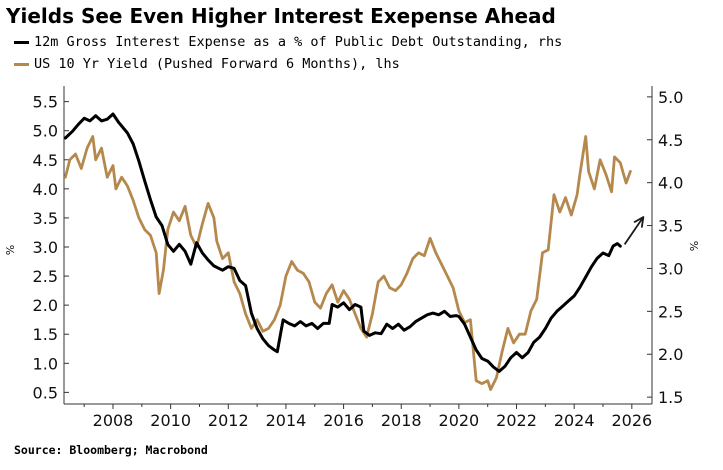 The width and height of the screenshot is (723, 470). I want to click on x-axis-tick-label: 2020, so click(459, 420).